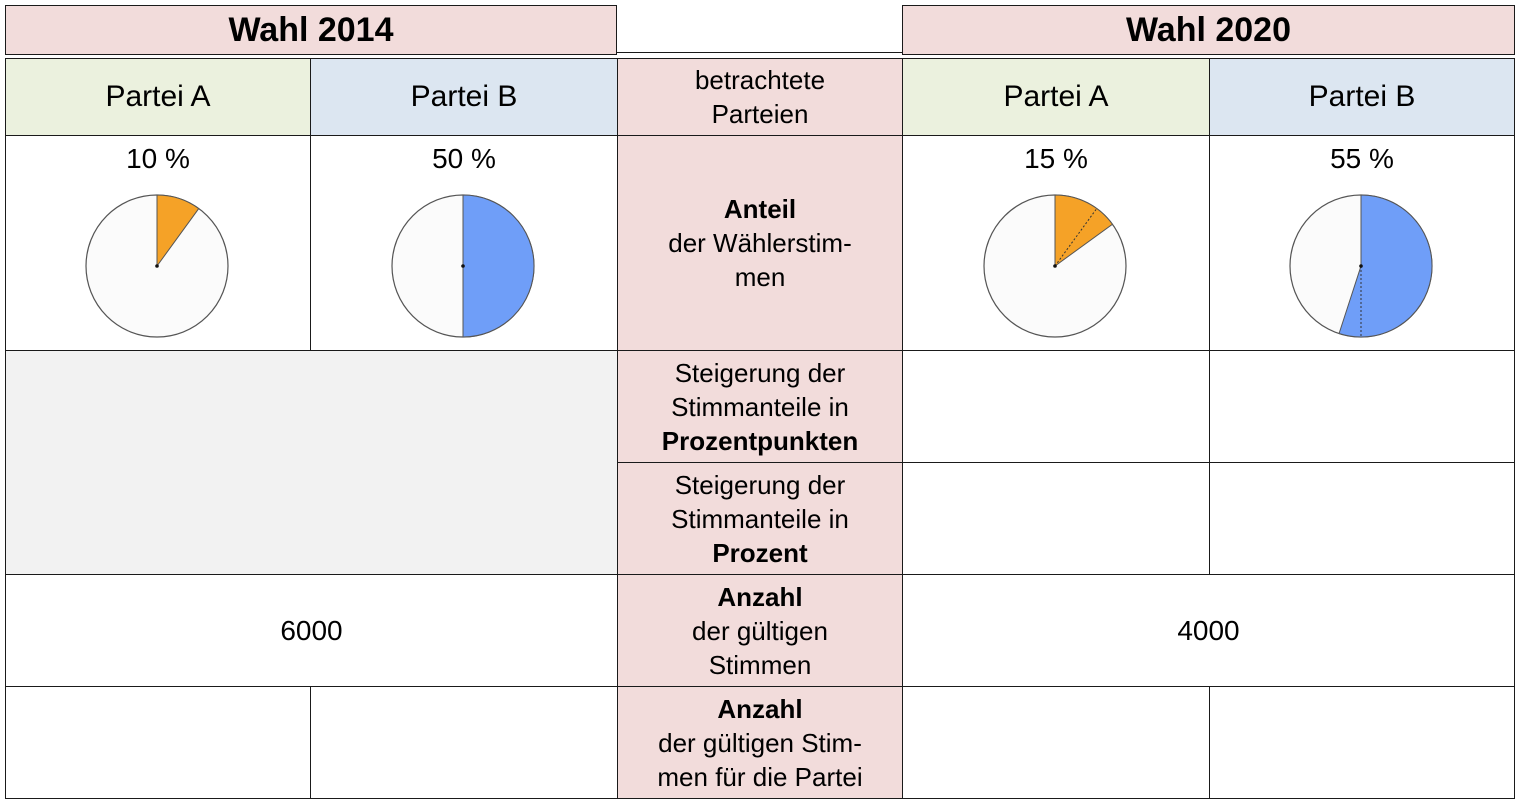 The height and width of the screenshot is (802, 1518). I want to click on share-2020-a-value: 15 %, so click(1056, 158).